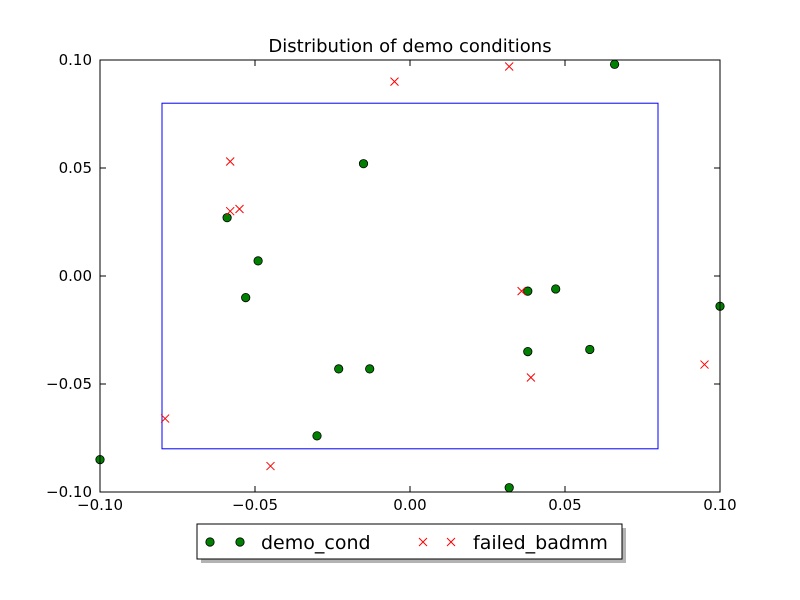 The height and width of the screenshot is (600, 800). I want to click on y-tick-label: 0.00, so click(75, 276).